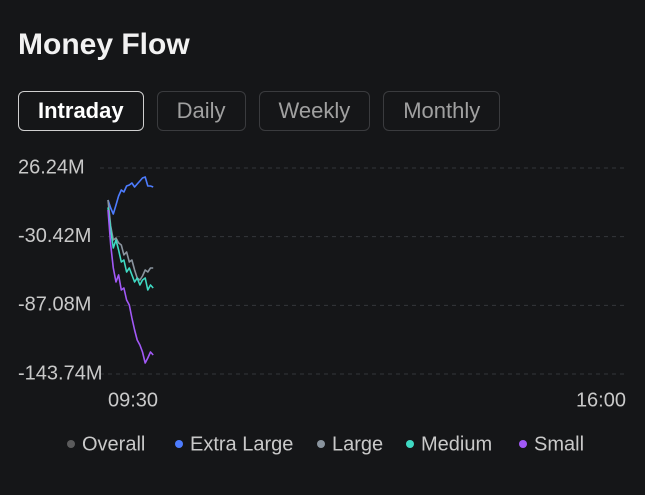 The width and height of the screenshot is (645, 495). I want to click on legend-label: Large, so click(357, 444).